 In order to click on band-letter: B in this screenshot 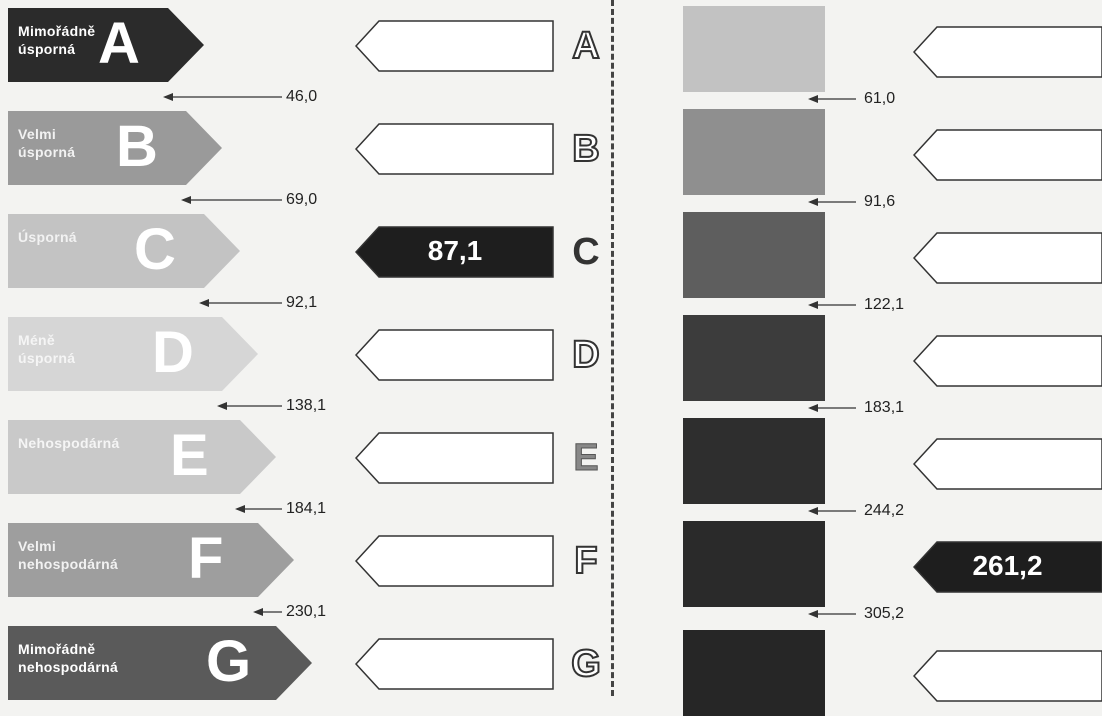, I will do `click(137, 146)`.